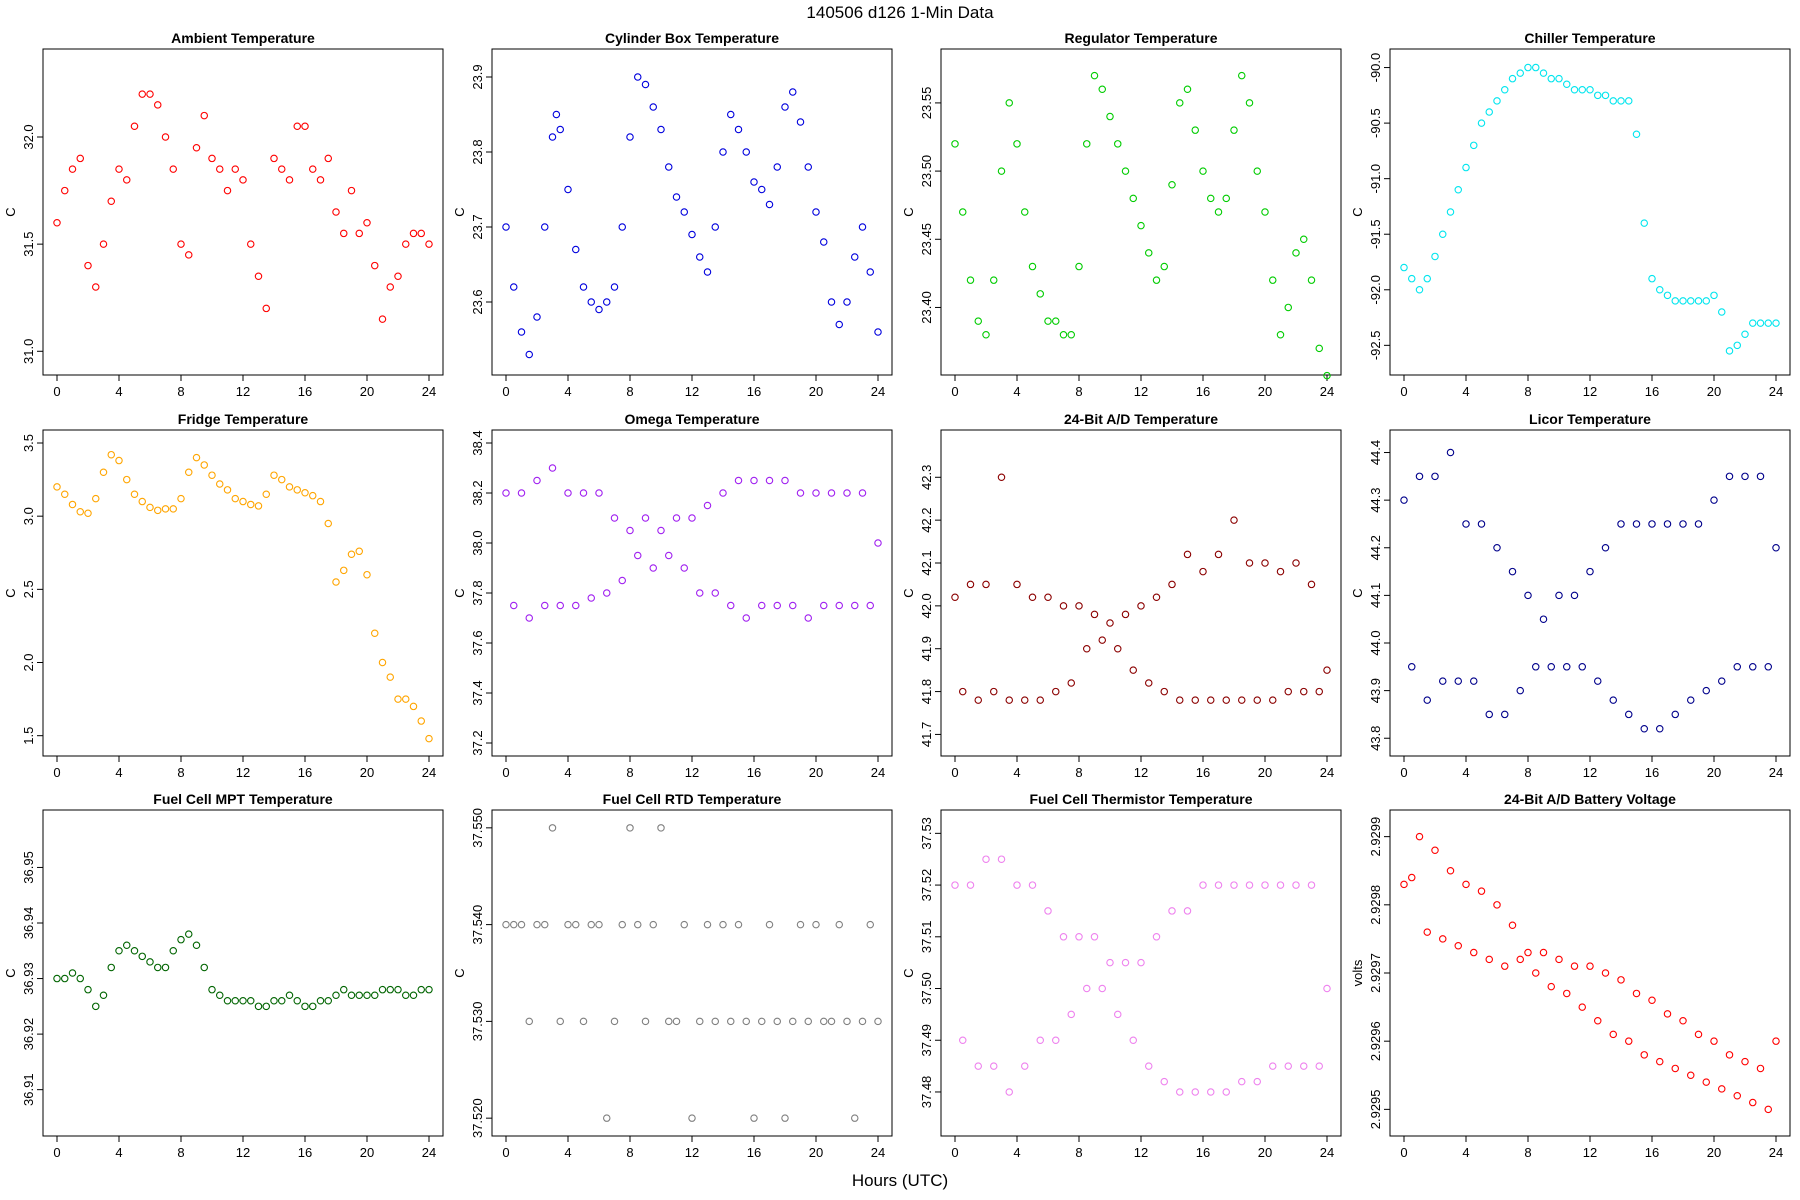  Describe the element at coordinates (243, 419) in the screenshot. I see `chart-title: Fridge Temperature` at that location.